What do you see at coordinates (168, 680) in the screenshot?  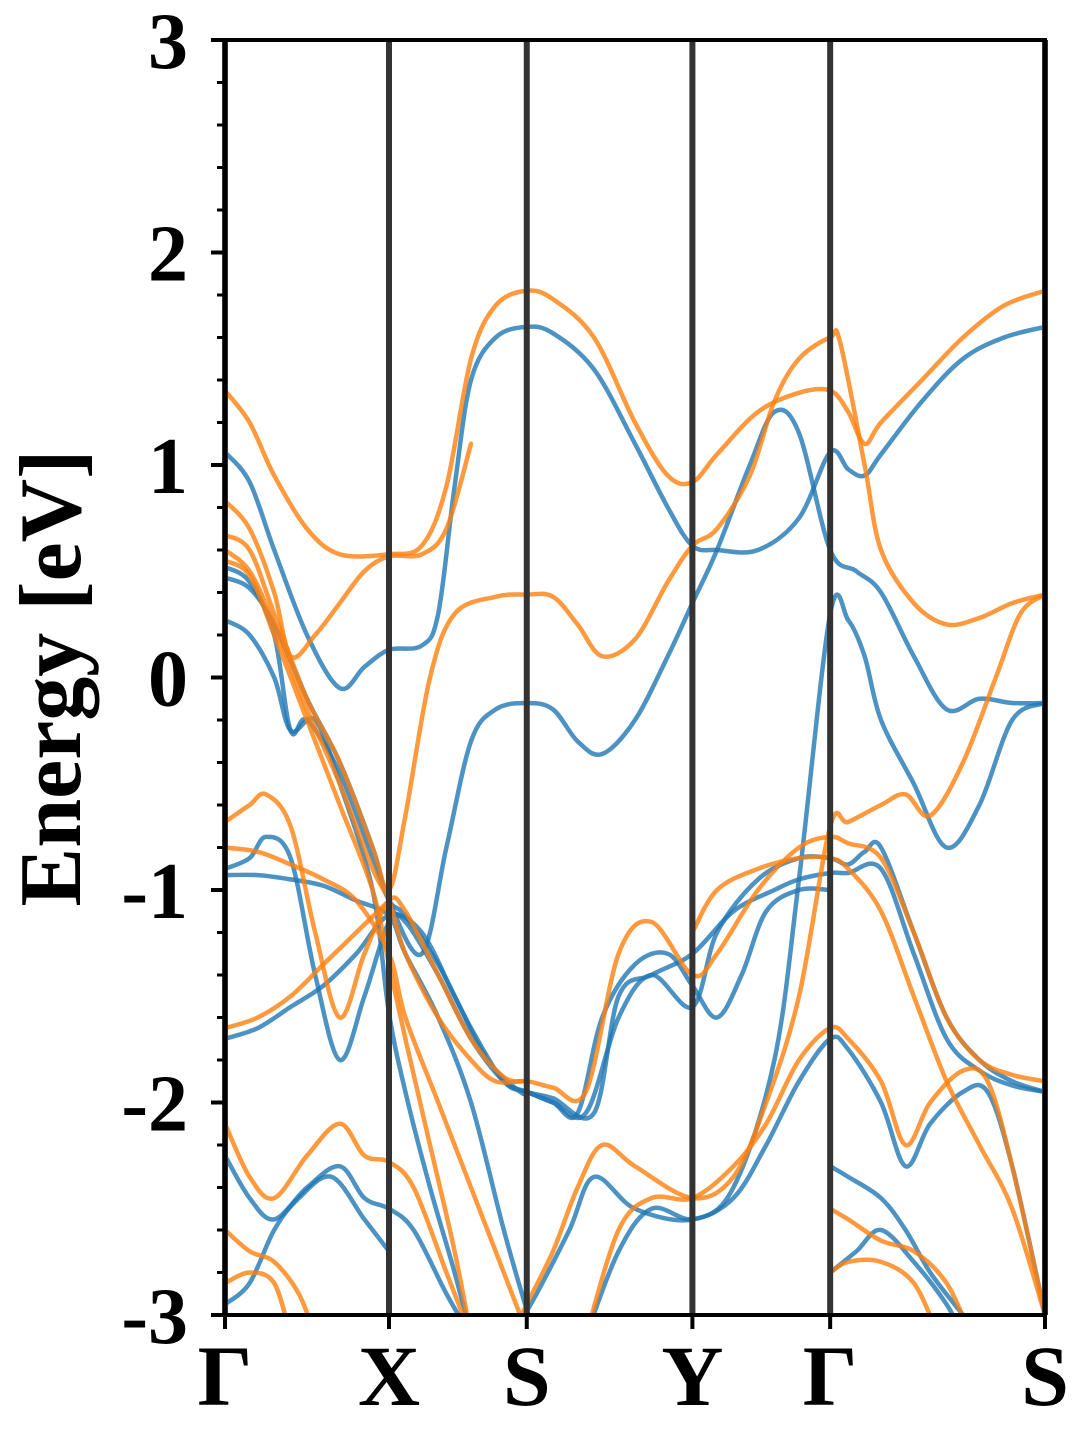 I see `y-tick-label-4: 0` at bounding box center [168, 680].